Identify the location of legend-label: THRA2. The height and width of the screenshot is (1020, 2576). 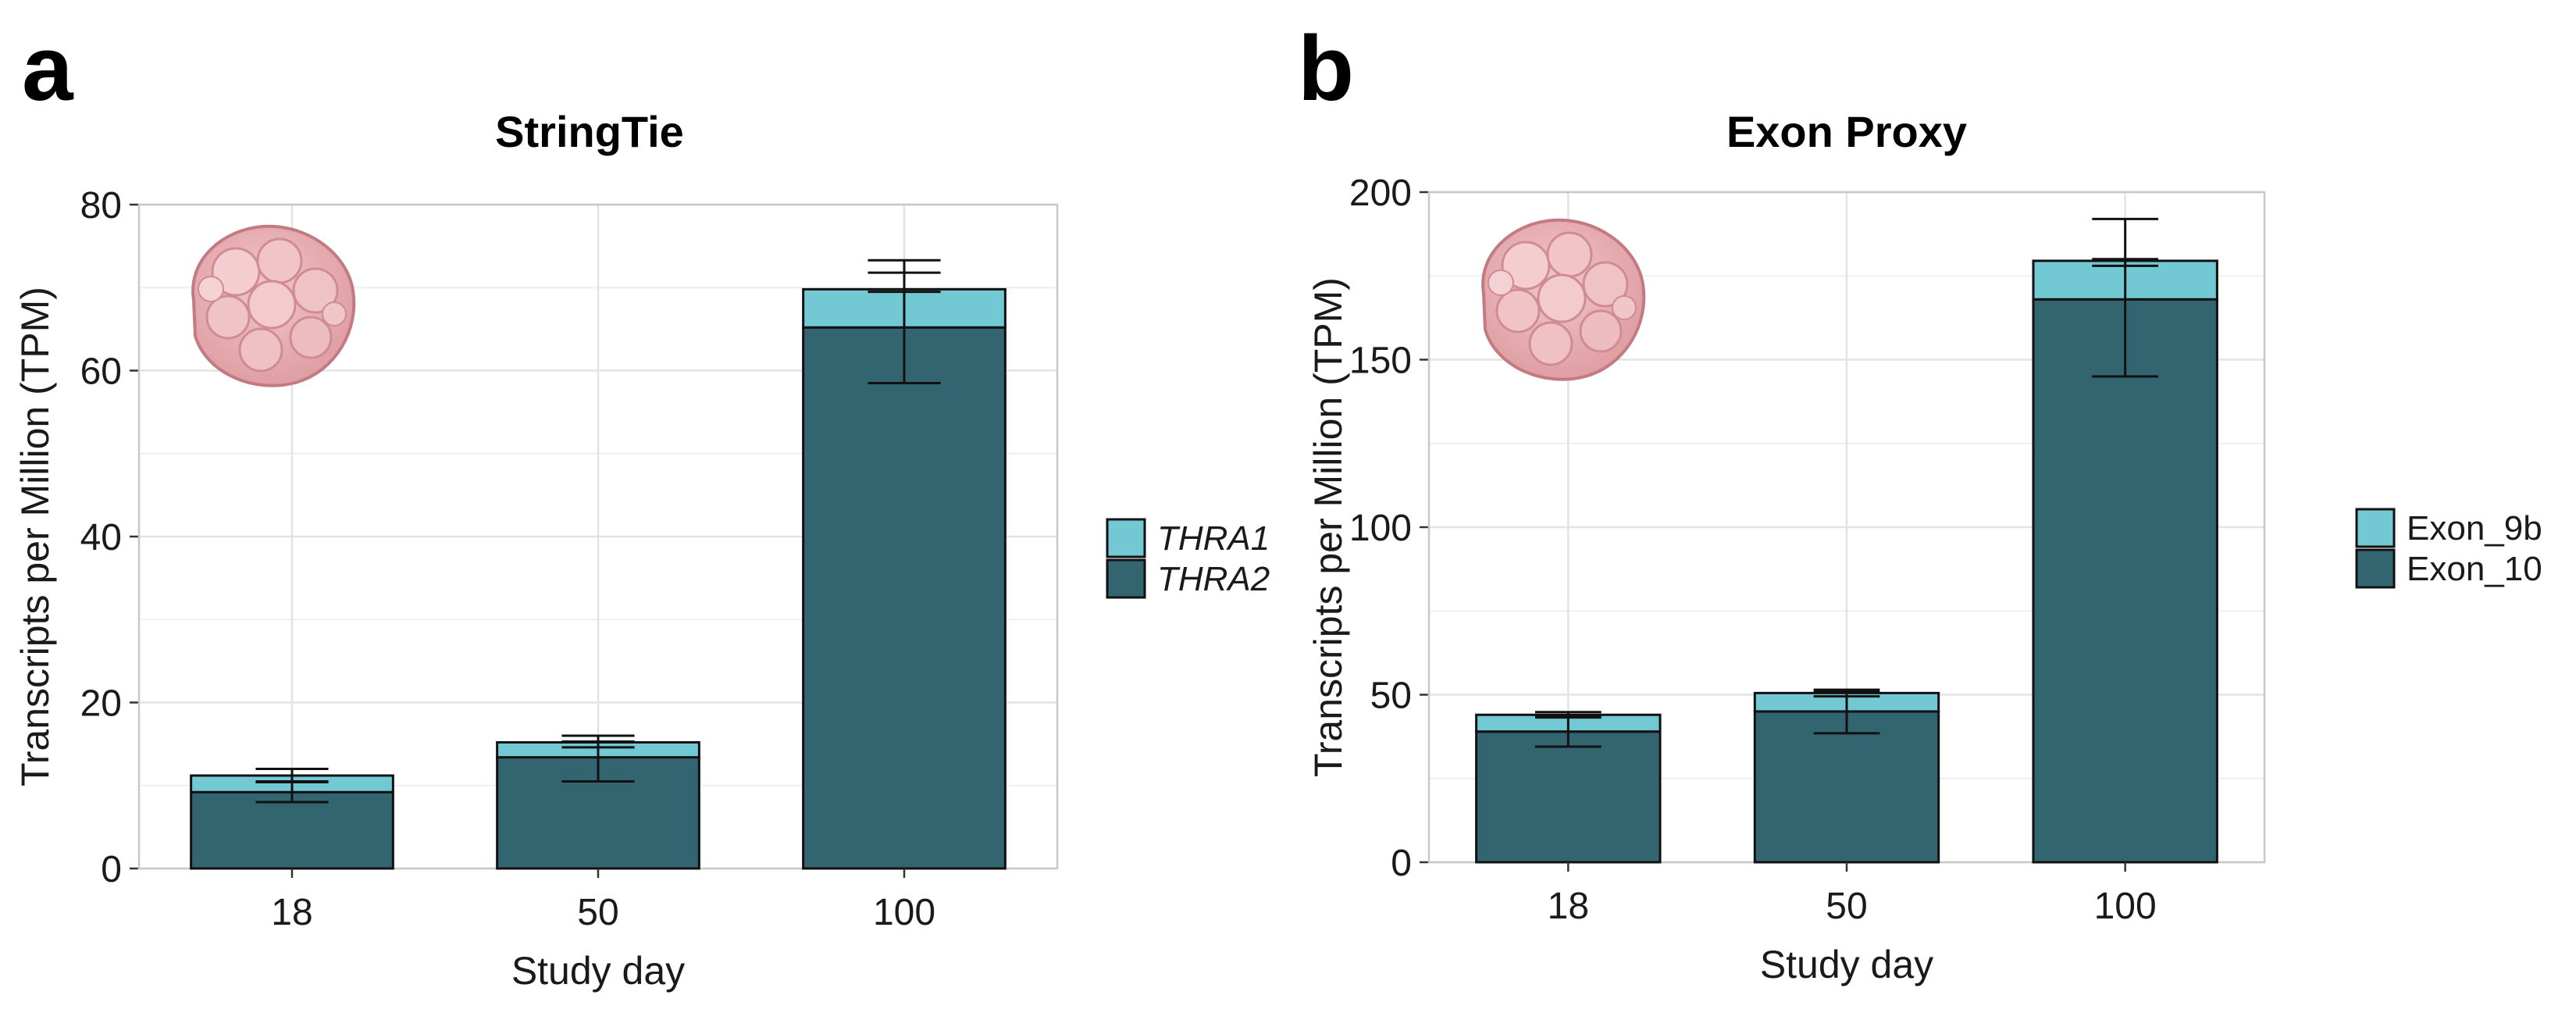
(1214, 579).